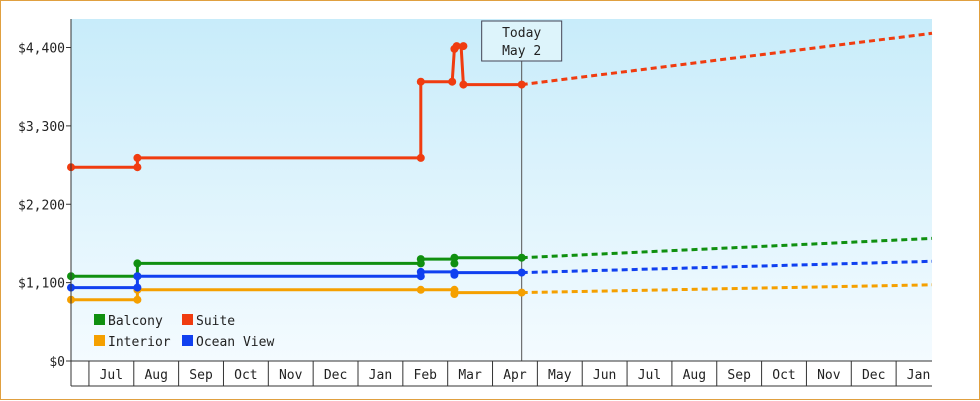 Image resolution: width=980 pixels, height=401 pixels. I want to click on legend-item-ocean-view: Ocean View, so click(228, 342).